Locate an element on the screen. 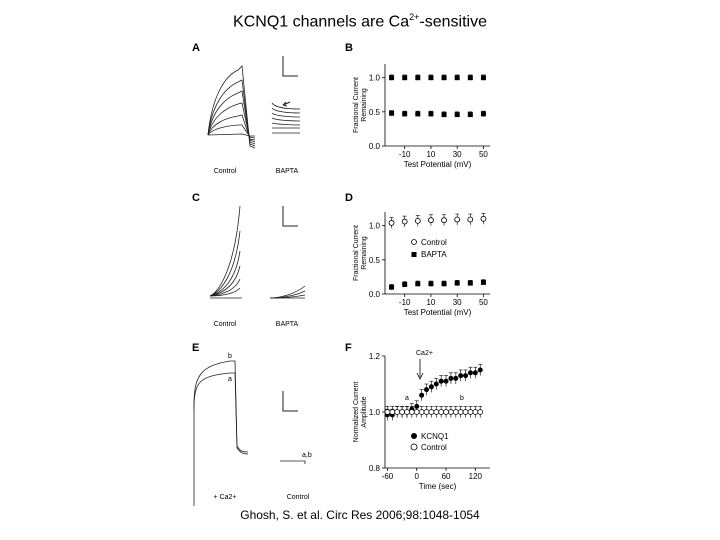 This screenshot has width=720, height=540. chart-f-mark-a: a is located at coordinates (407, 398).